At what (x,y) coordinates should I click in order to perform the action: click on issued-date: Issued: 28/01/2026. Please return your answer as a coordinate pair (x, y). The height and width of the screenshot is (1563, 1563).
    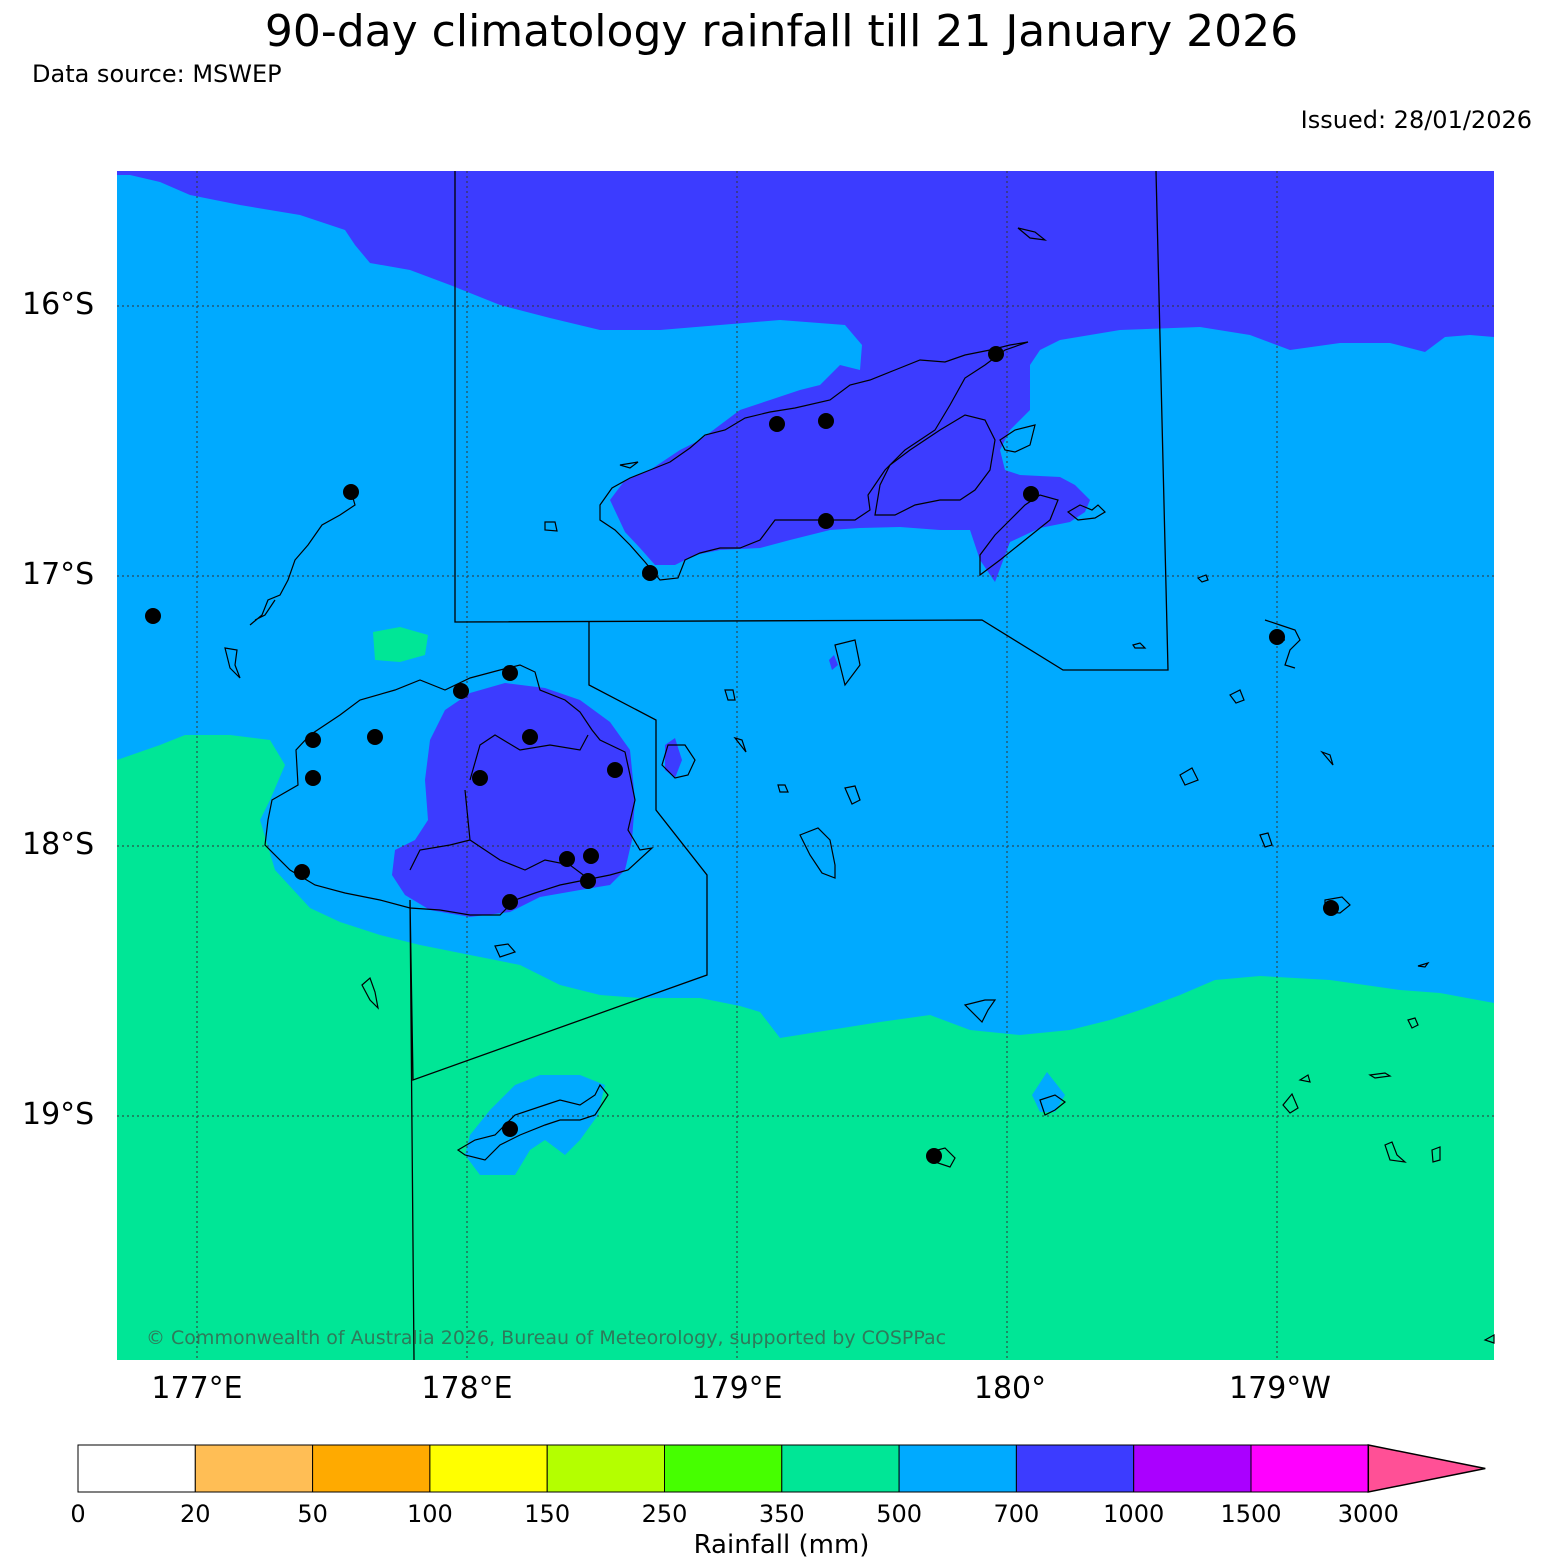
    Looking at the image, I should click on (1416, 120).